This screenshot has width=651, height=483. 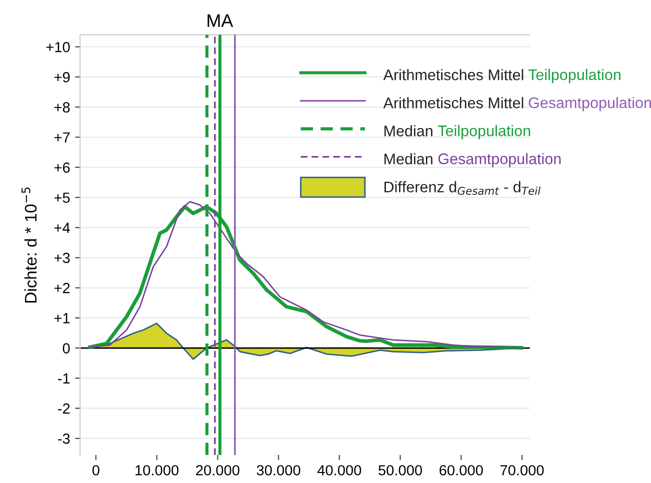 What do you see at coordinates (96, 470) in the screenshot?
I see `x-tick-label: 0` at bounding box center [96, 470].